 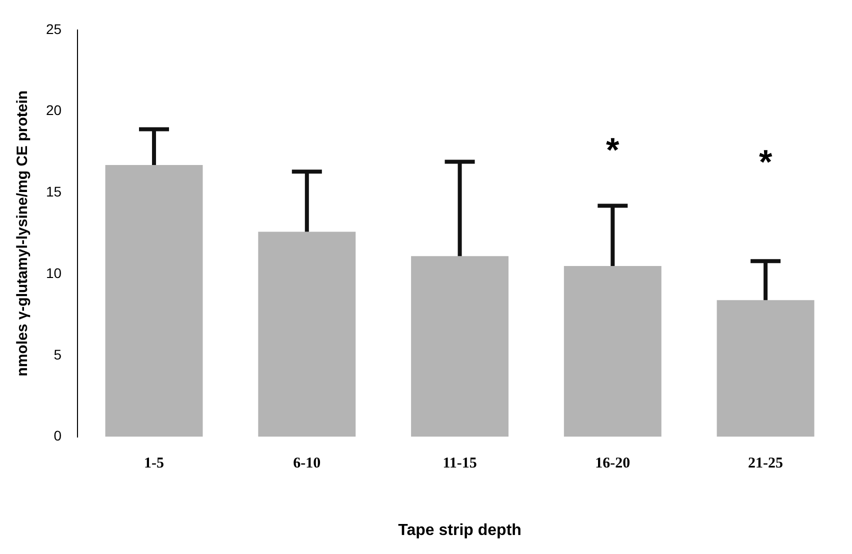 I want to click on x-tick-label: 21-25, so click(x=766, y=464).